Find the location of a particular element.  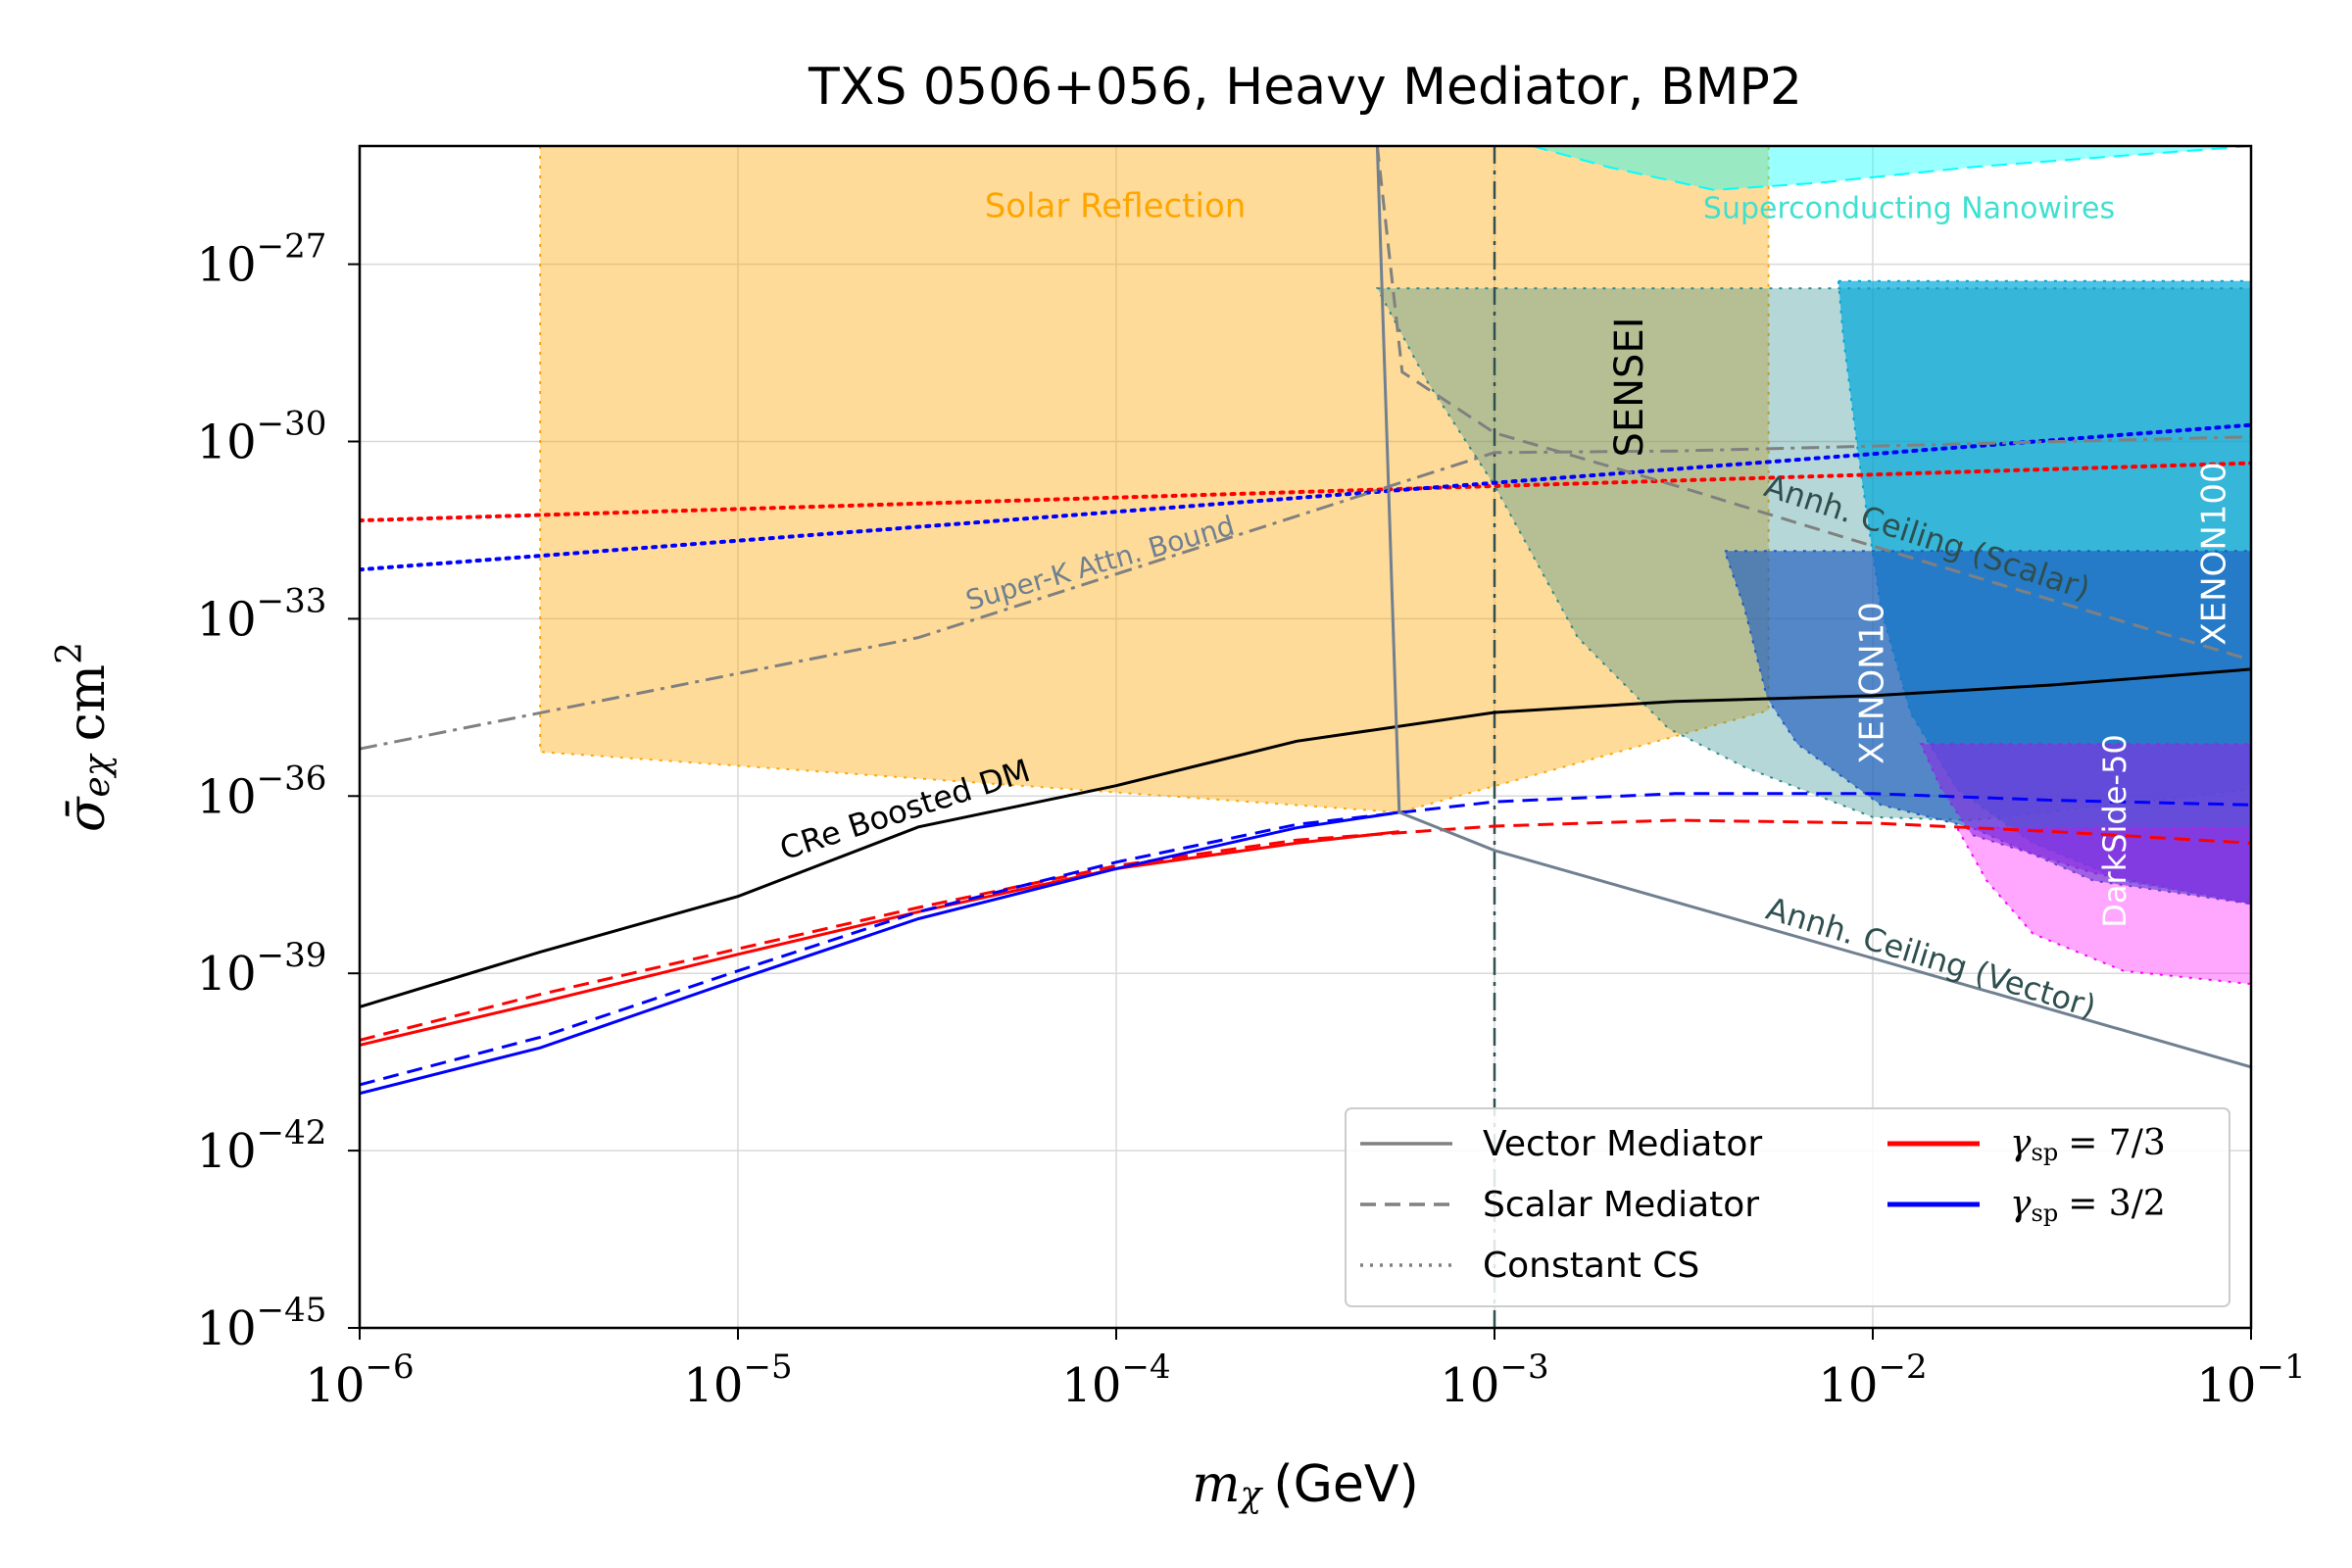

tick-label: 10⁻⁴² is located at coordinates (262, 1146).